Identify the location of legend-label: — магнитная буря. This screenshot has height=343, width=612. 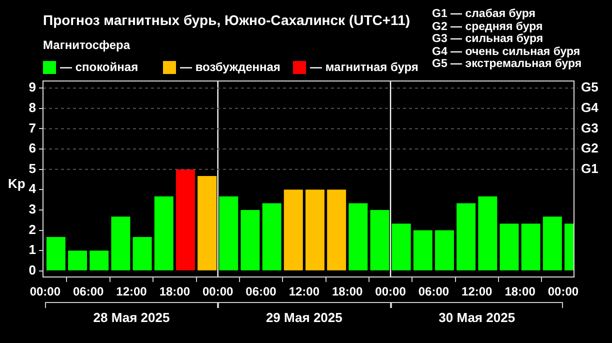
(364, 67).